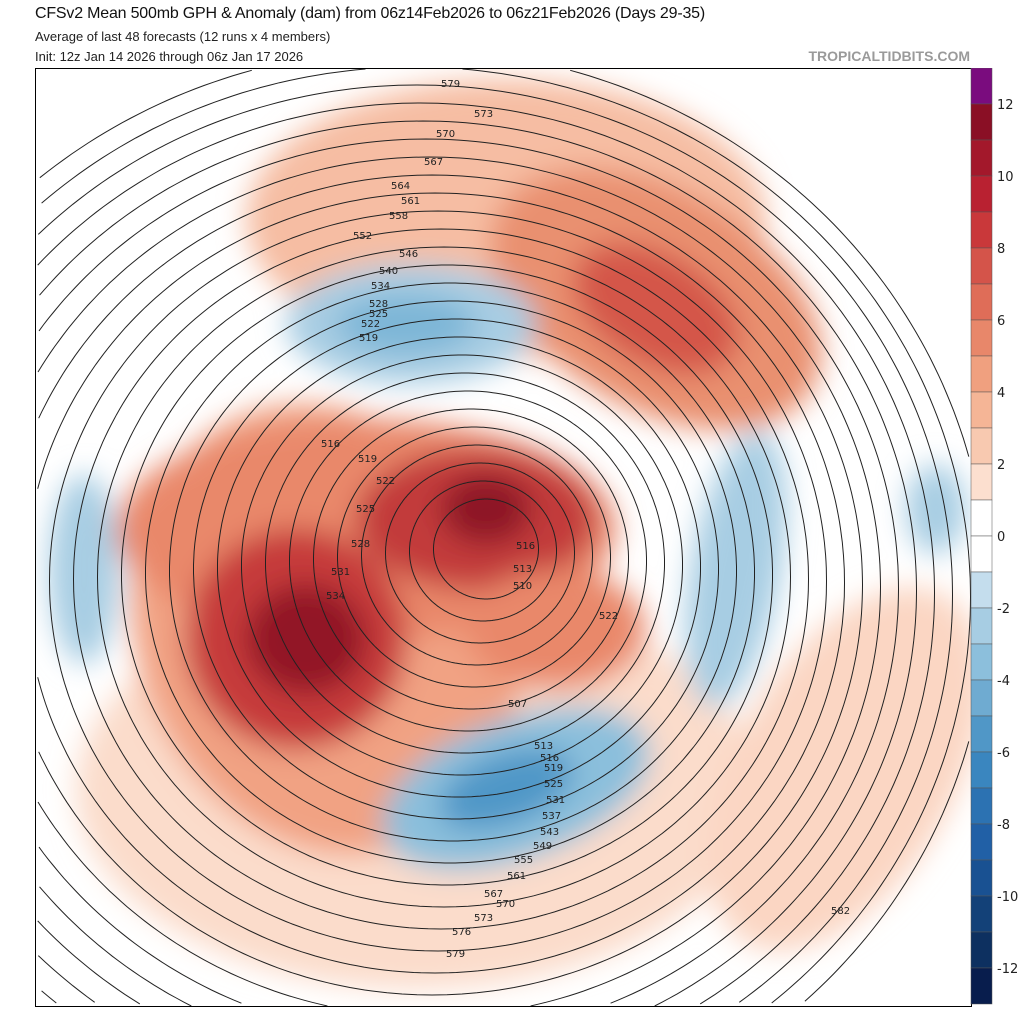 The image size is (1024, 1025). What do you see at coordinates (1001, 393) in the screenshot?
I see `colorbar-tick-label: 4` at bounding box center [1001, 393].